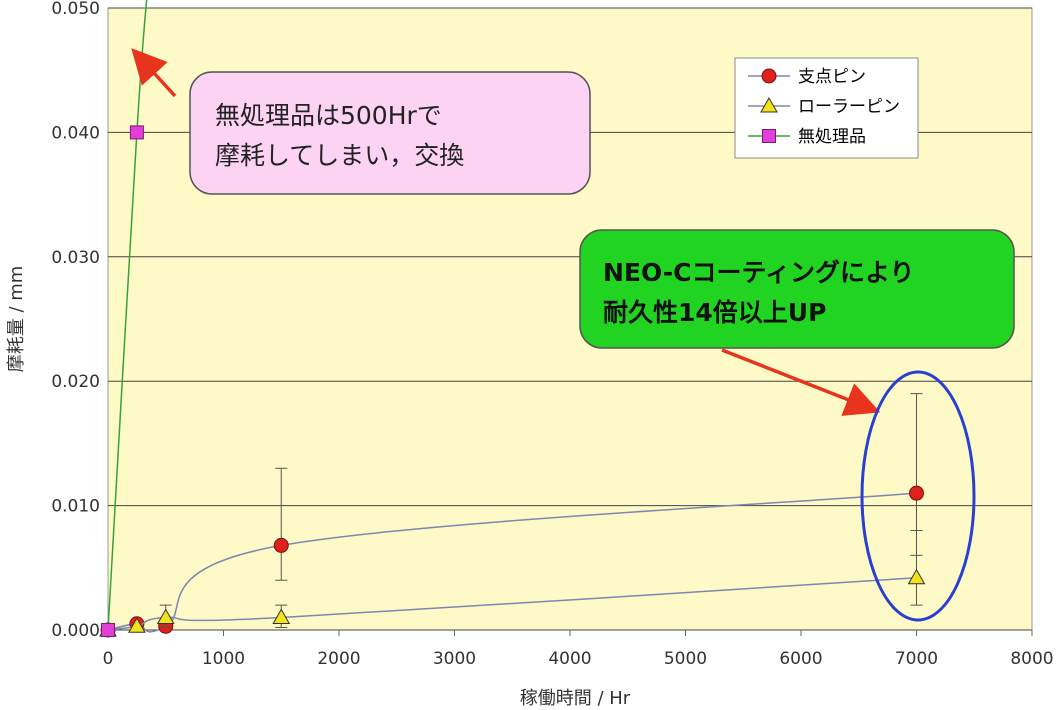  Describe the element at coordinates (75, 382) in the screenshot. I see `y-tick-label: 0.020` at that location.